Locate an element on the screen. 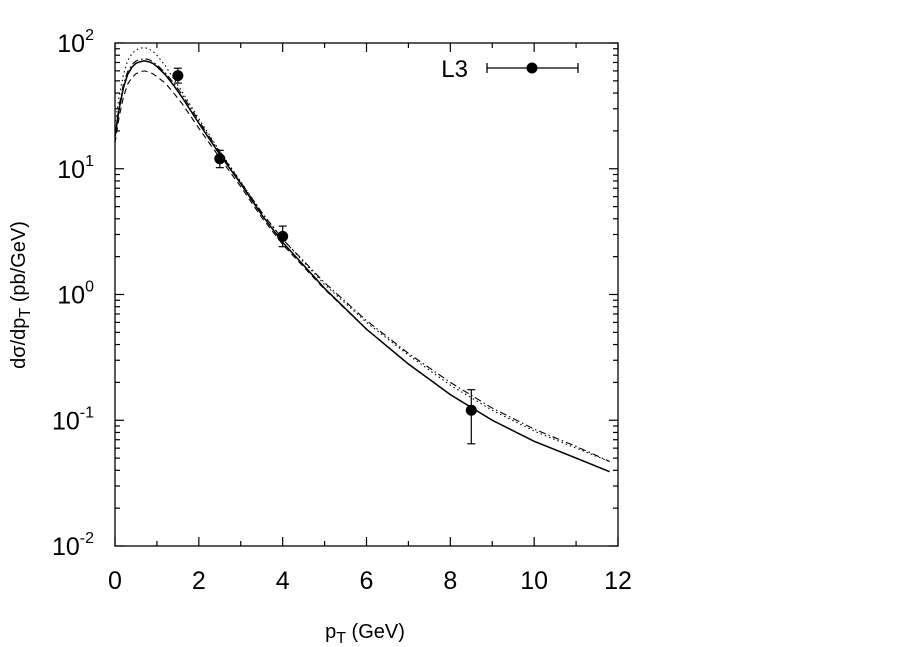 The image size is (922, 647). x-tick-label-3: 6 is located at coordinates (367, 581).